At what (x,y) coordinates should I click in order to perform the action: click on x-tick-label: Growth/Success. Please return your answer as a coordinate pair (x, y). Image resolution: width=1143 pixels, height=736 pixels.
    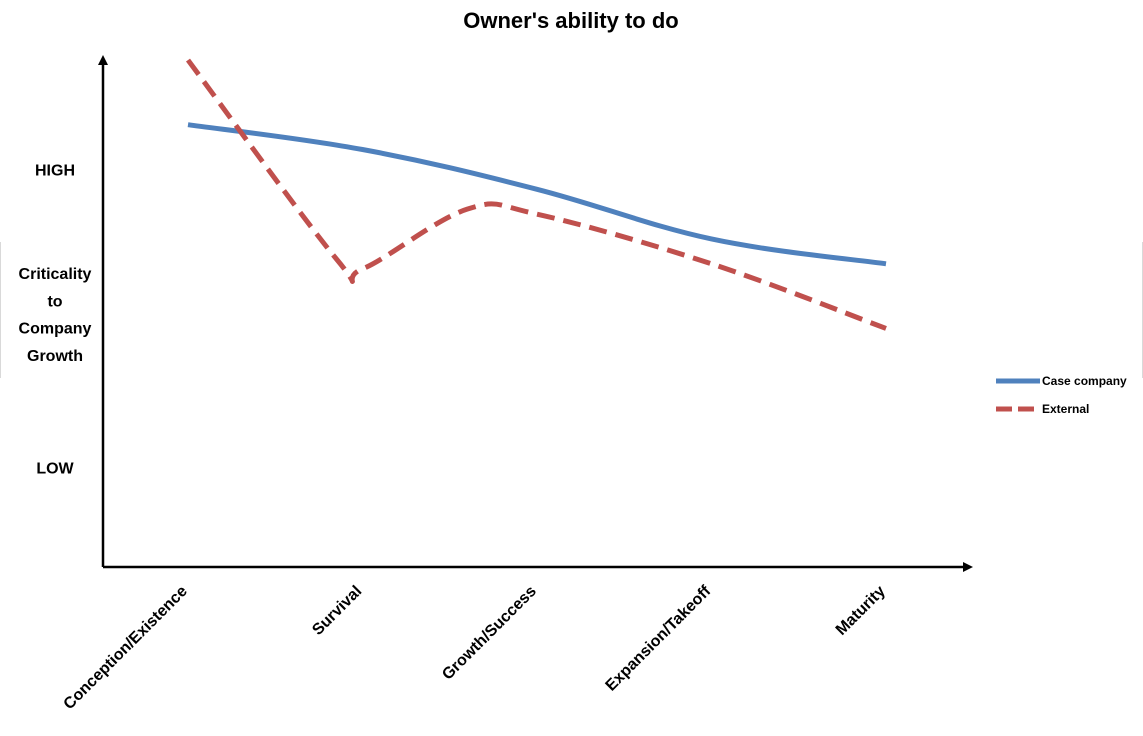
    Looking at the image, I should click on (489, 633).